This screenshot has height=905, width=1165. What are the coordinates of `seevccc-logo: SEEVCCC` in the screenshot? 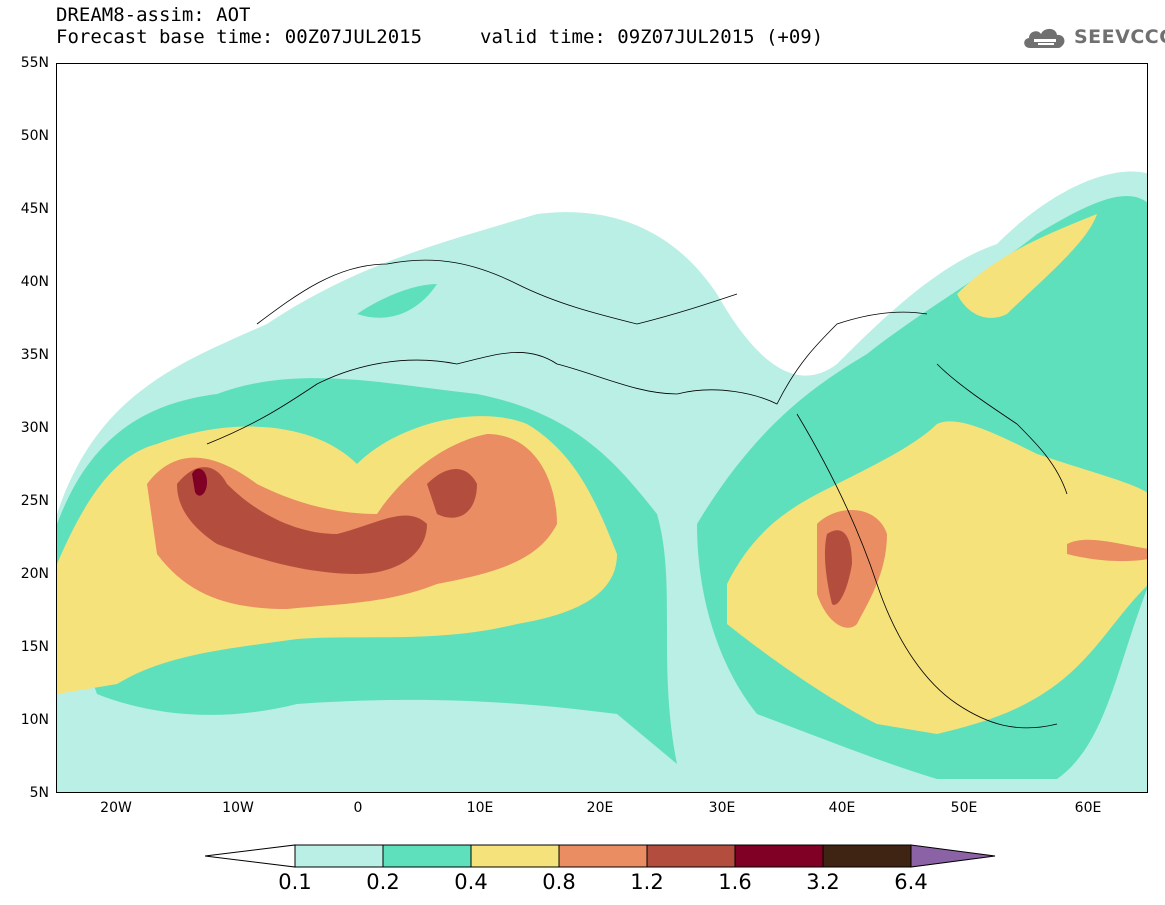 It's located at (1092, 37).